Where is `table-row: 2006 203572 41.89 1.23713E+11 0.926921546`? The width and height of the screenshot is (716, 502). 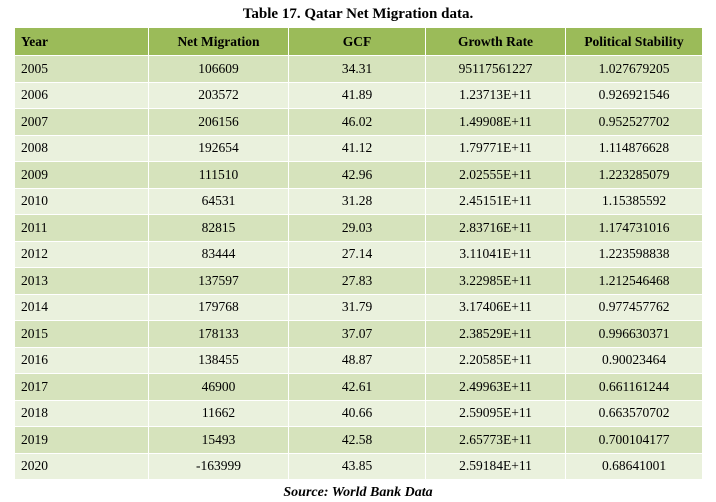 table-row: 2006 203572 41.89 1.23713E+11 0.926921546 is located at coordinates (358, 95).